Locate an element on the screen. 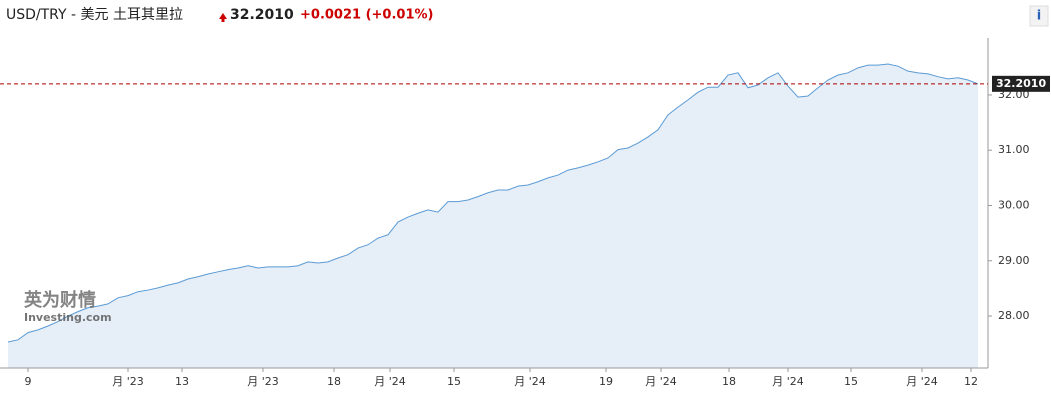 This screenshot has width=1051, height=412. x-tick-label: 9 is located at coordinates (28, 381).